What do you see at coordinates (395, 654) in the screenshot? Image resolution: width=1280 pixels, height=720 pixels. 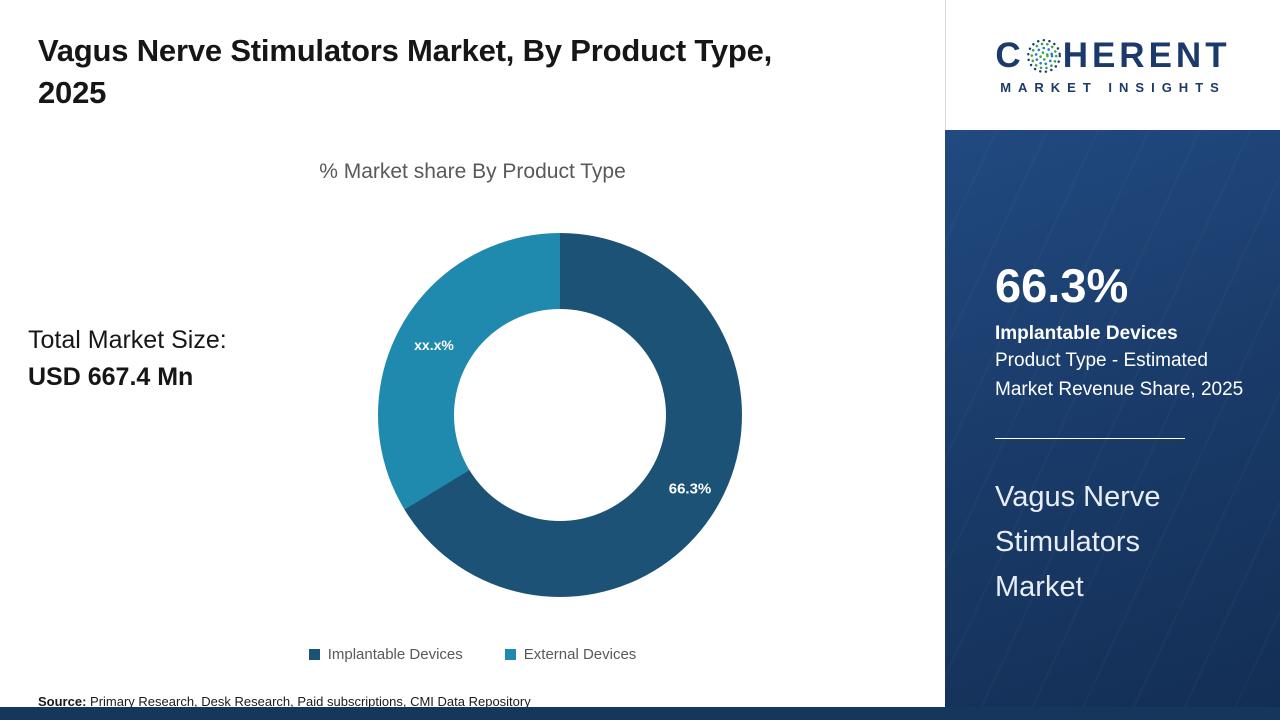 I see `legend-label-implantable: Implantable Devices` at bounding box center [395, 654].